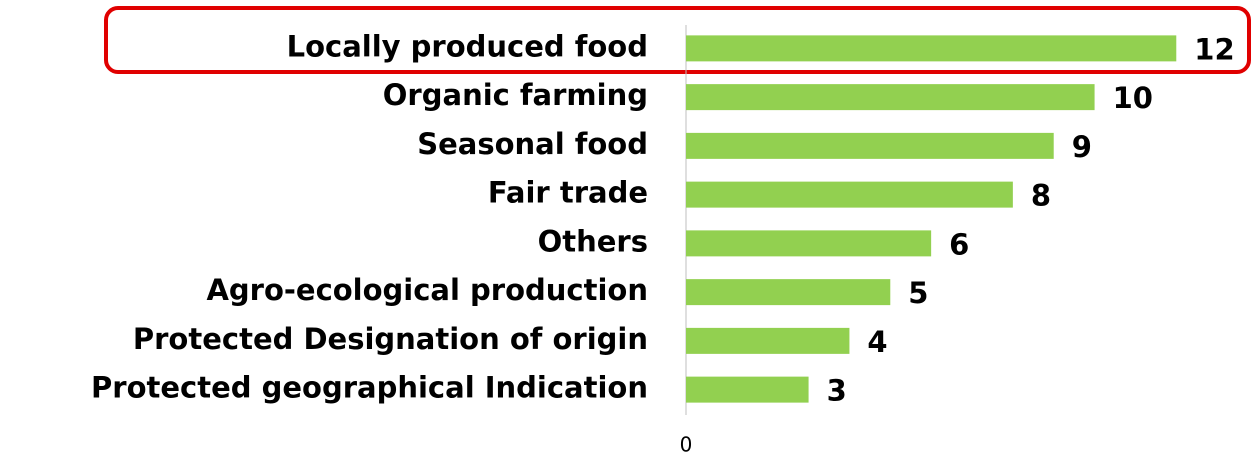  I want to click on value-label: 5, so click(918, 293).